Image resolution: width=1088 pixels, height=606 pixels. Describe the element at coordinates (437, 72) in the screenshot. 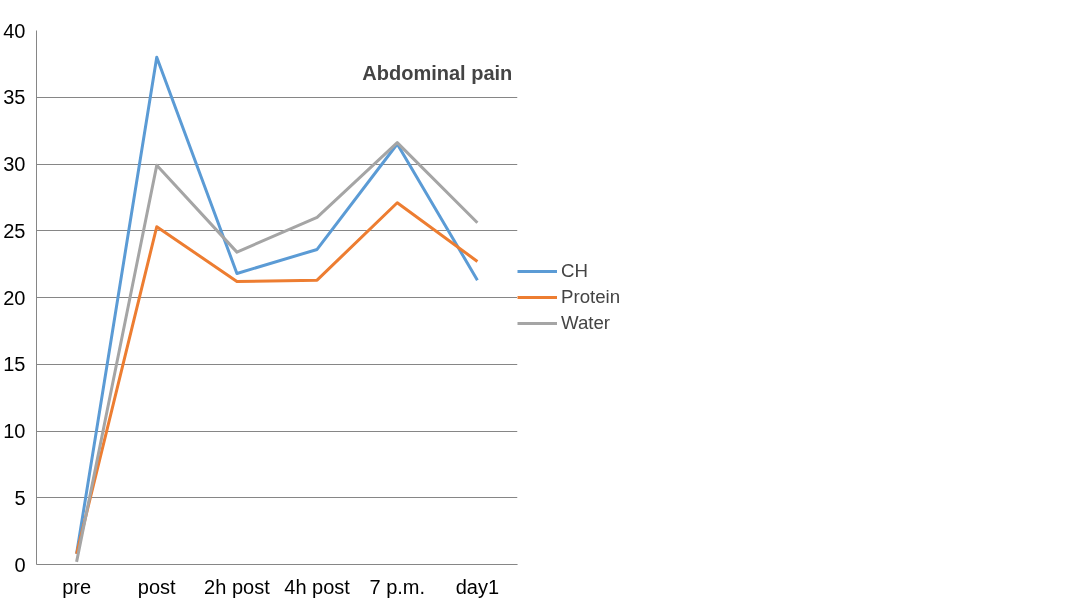

I see `text: Abdominal pain` at that location.